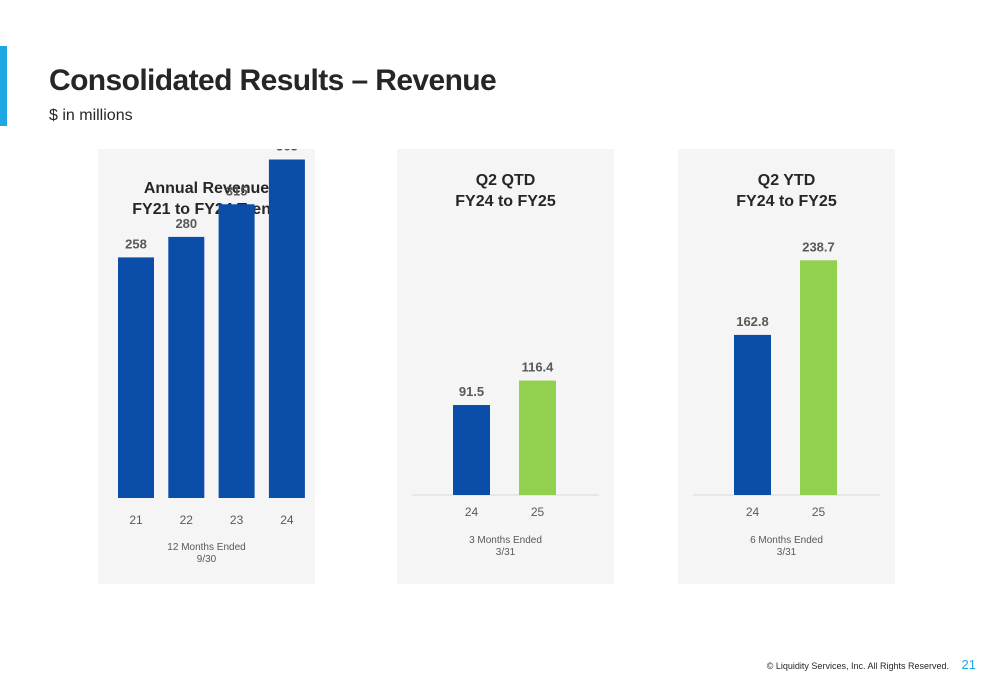  What do you see at coordinates (968, 664) in the screenshot?
I see `page-number: 21` at bounding box center [968, 664].